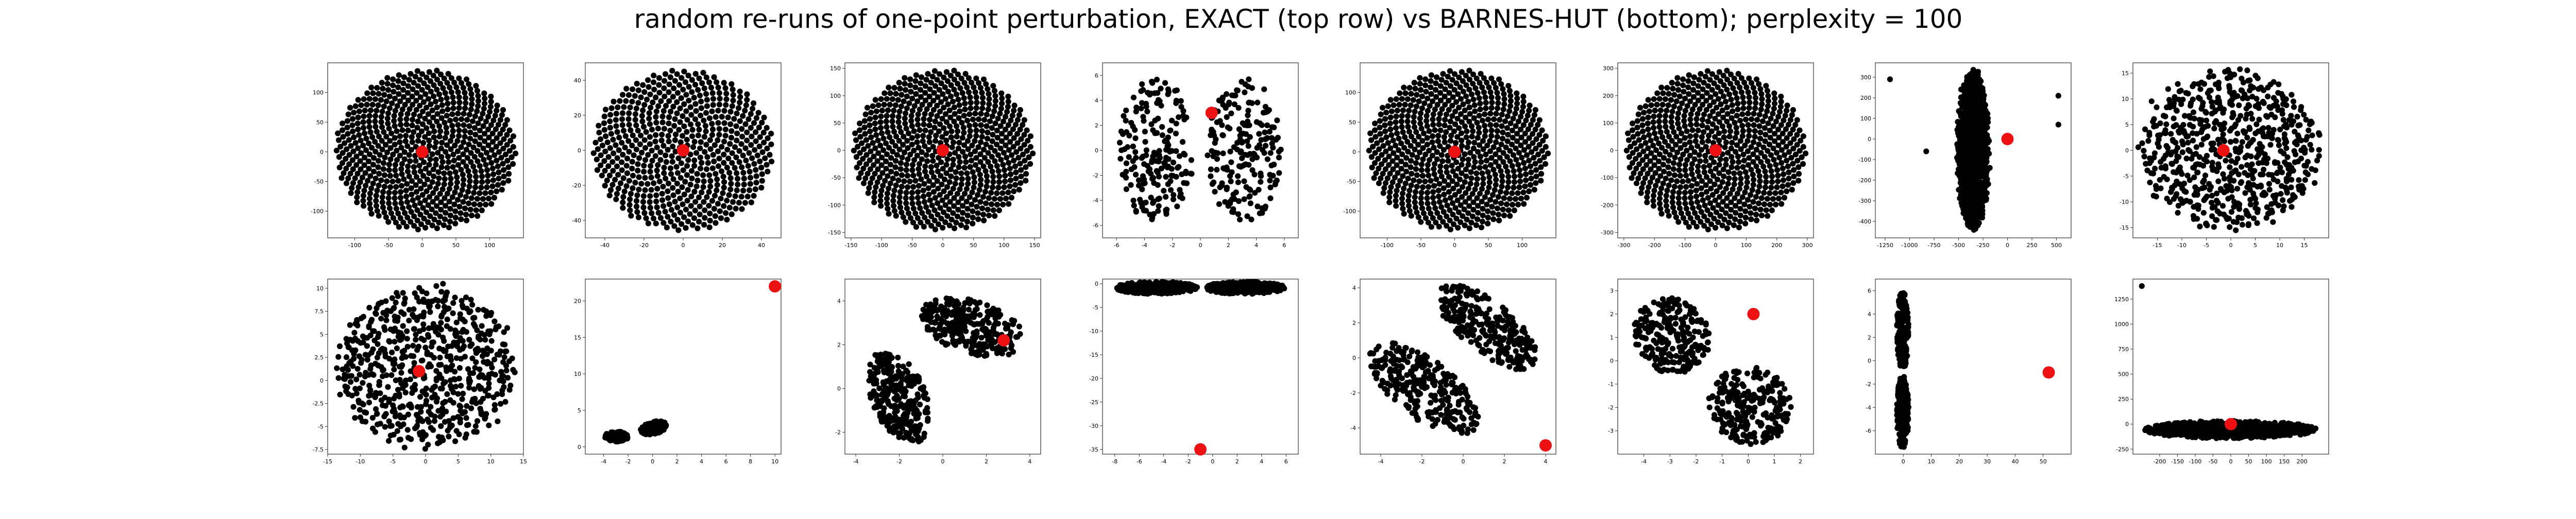  What do you see at coordinates (2007, 139) in the screenshot?
I see `highlight-point` at bounding box center [2007, 139].